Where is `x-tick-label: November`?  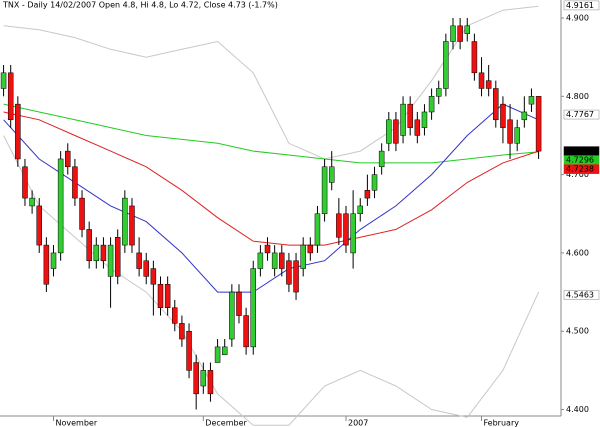 x-tick-label: November is located at coordinates (77, 423).